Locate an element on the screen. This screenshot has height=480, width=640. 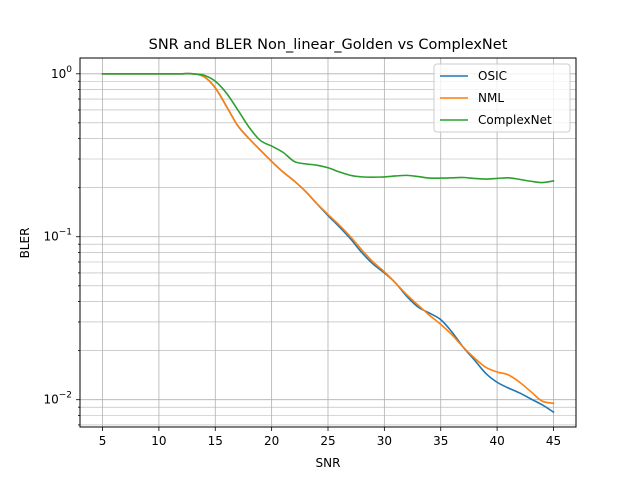
y-axis-ticks: 10⁰ 10⁻¹ 10⁻² is located at coordinates (61, 245).